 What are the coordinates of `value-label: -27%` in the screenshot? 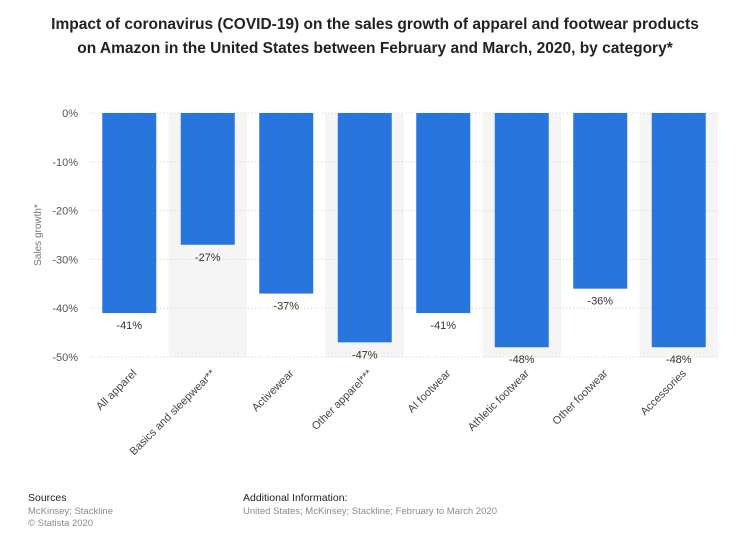 It's located at (208, 258).